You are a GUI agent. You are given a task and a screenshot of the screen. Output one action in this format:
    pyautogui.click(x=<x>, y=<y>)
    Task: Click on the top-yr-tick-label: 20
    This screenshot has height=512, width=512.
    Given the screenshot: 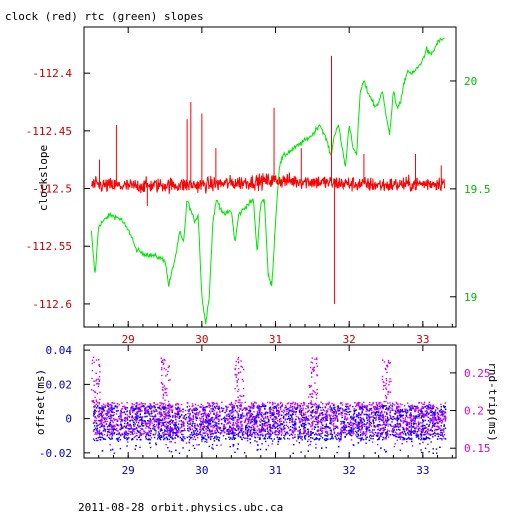 What is the action you would take?
    pyautogui.click(x=470, y=81)
    